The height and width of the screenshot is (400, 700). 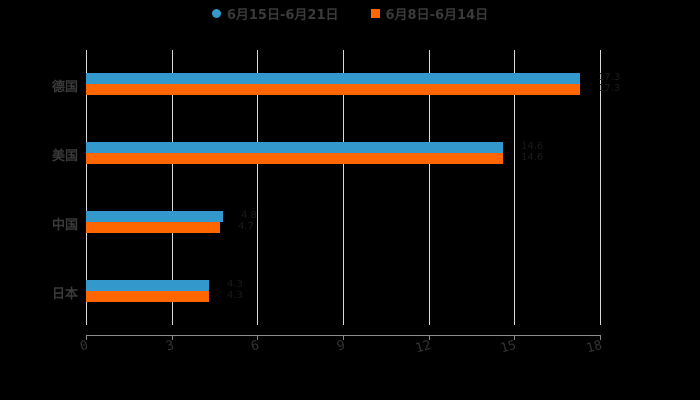 I want to click on chart-legend: 6月15日-6月21日 6月8日-6月14日, so click(x=350, y=13).